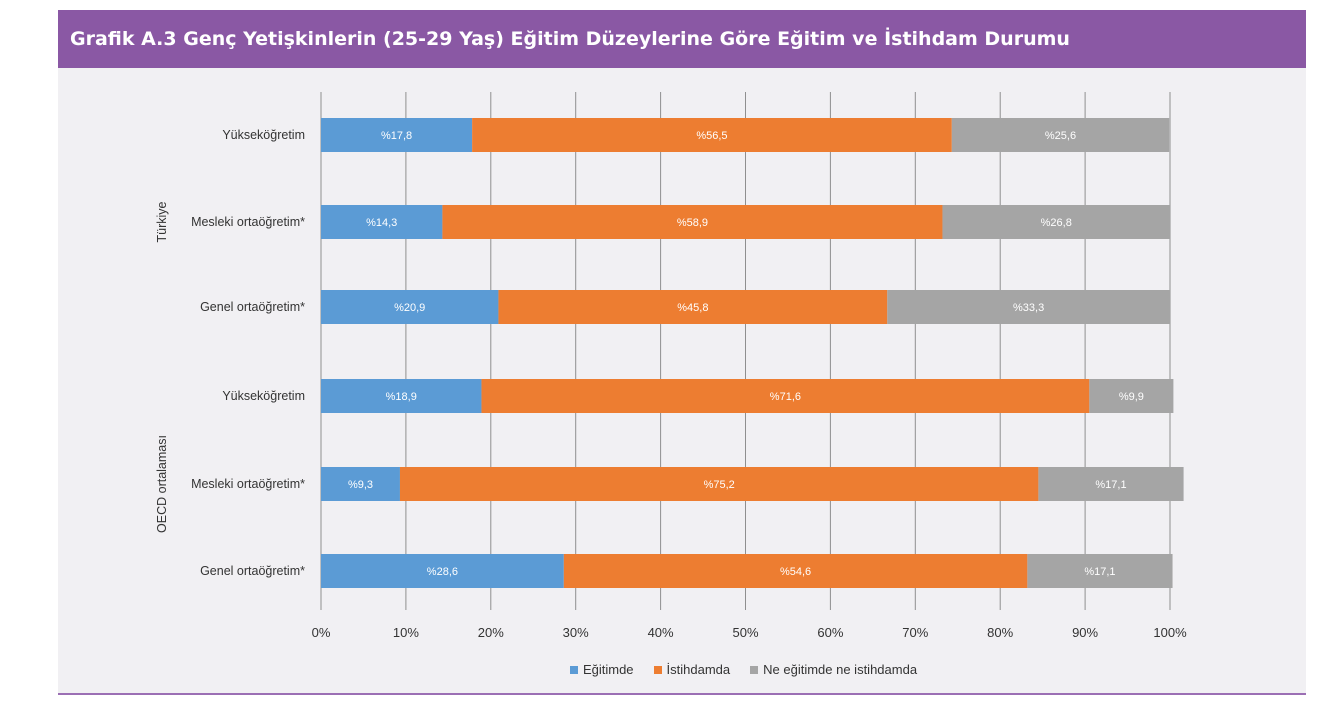  I want to click on x-tick-label: 20%, so click(491, 632).